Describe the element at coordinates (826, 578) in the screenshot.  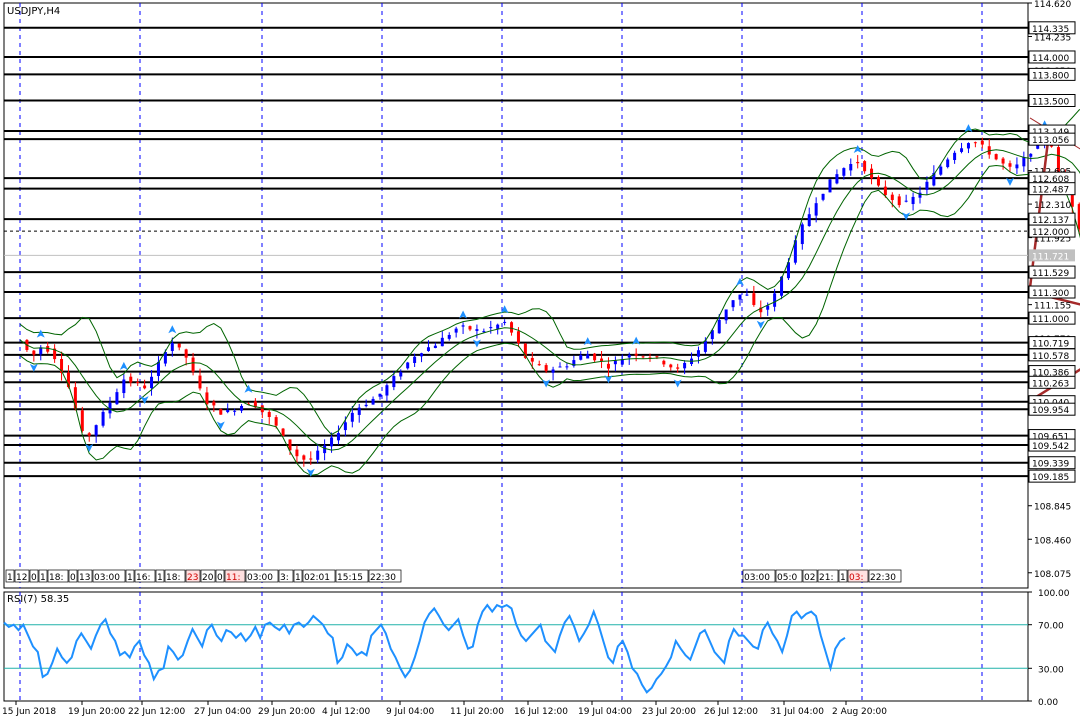
I see `time-fragment-label: 21:` at that location.